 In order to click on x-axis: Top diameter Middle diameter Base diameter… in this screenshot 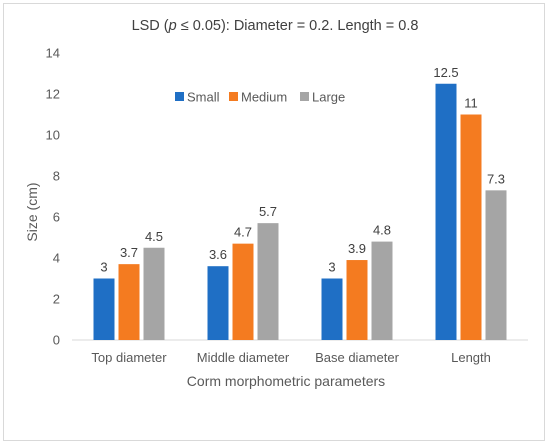, I will do `click(290, 357)`.